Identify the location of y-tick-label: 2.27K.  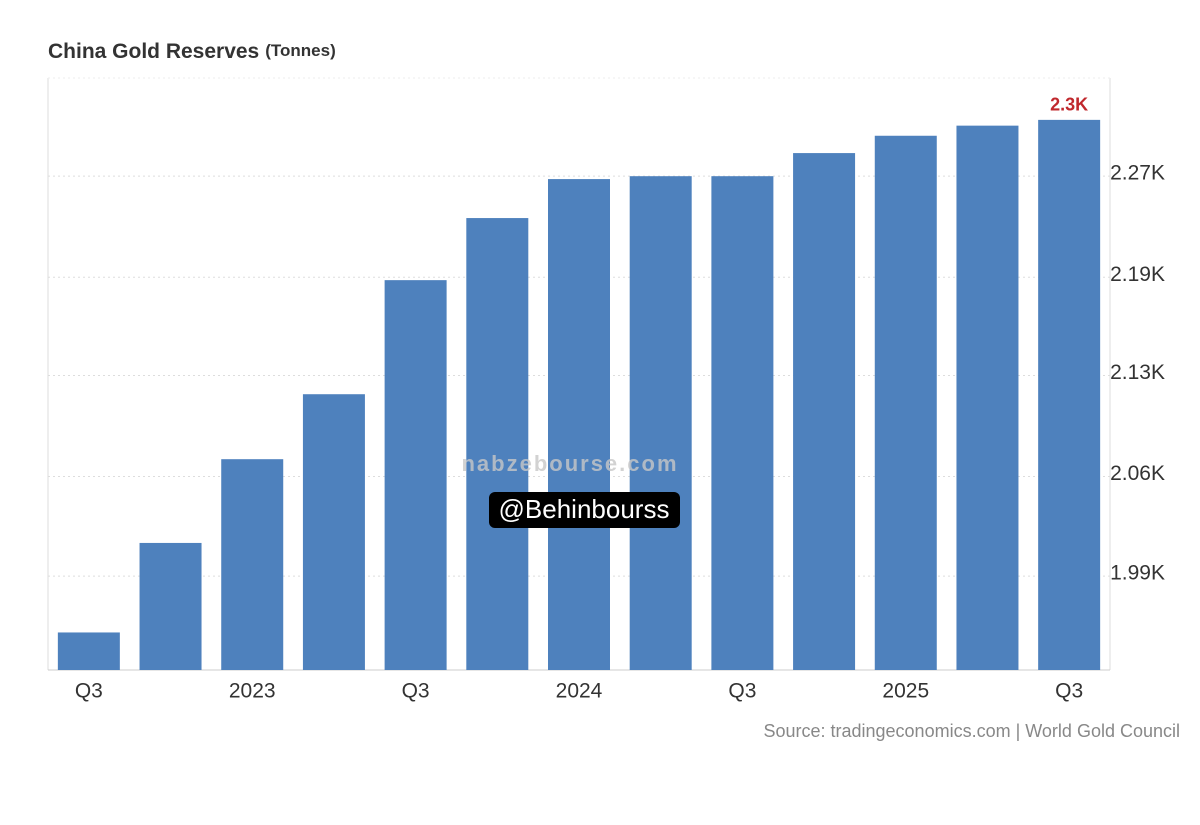
(1137, 173).